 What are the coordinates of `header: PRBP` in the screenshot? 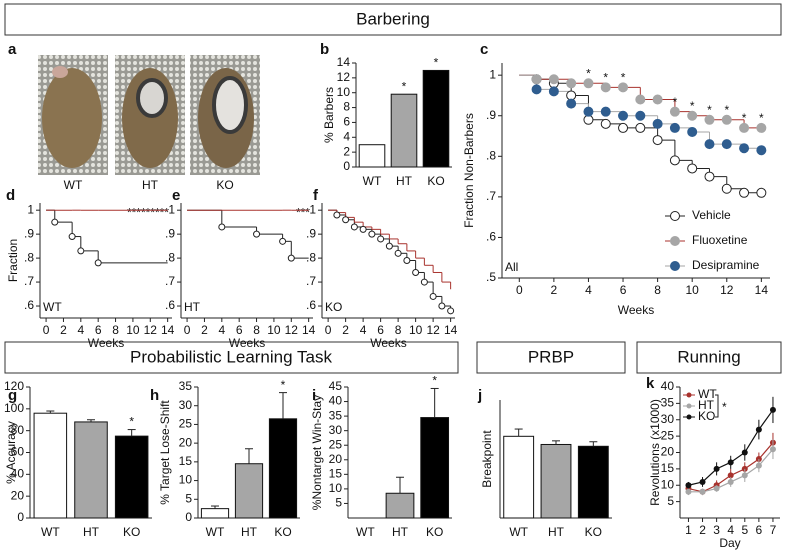 It's located at (551, 356).